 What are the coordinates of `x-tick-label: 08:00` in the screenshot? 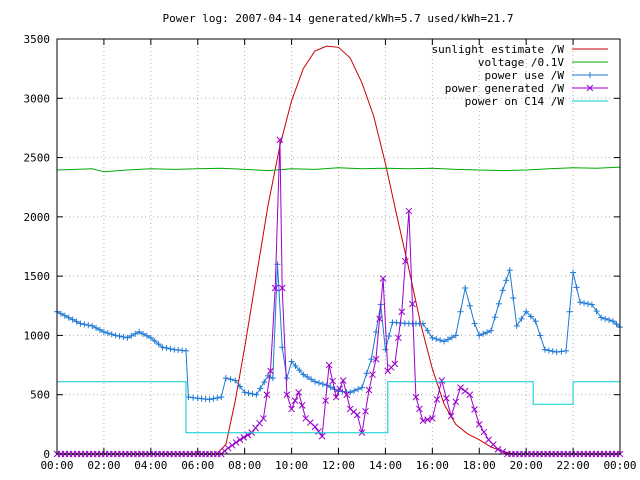 It's located at (244, 465).